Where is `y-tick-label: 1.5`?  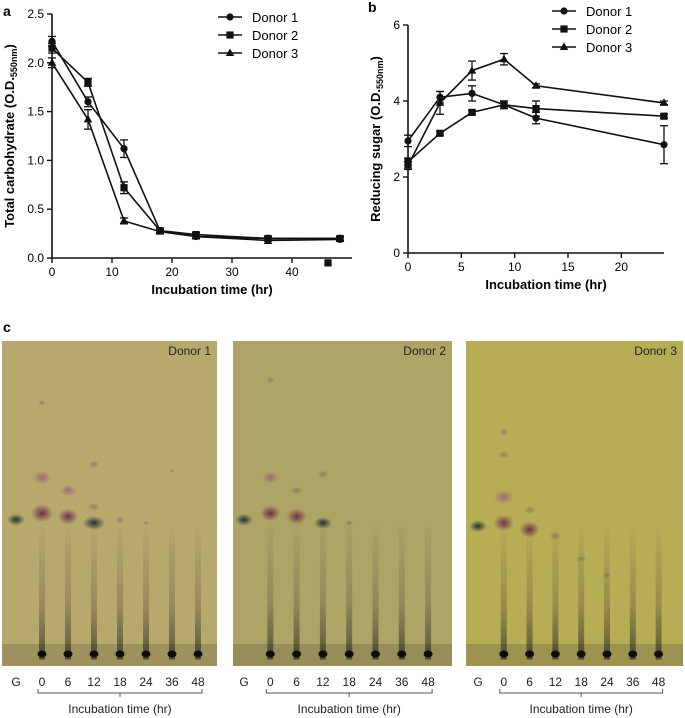 y-tick-label: 1.5 is located at coordinates (35, 112).